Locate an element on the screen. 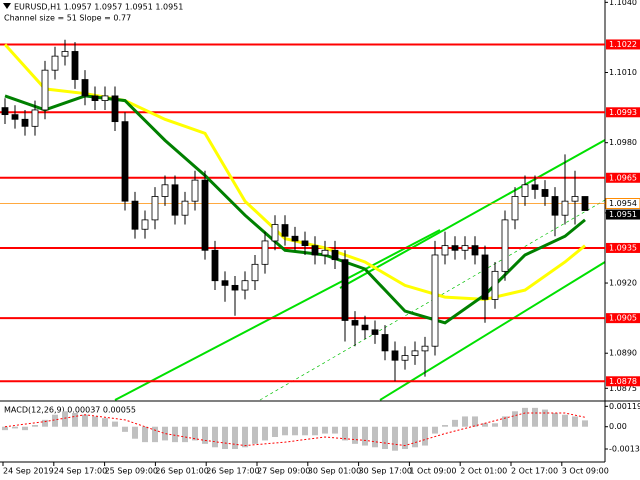 Image resolution: width=640 pixels, height=480 pixels. macd-y-tick-label: 0.00 is located at coordinates (618, 426).